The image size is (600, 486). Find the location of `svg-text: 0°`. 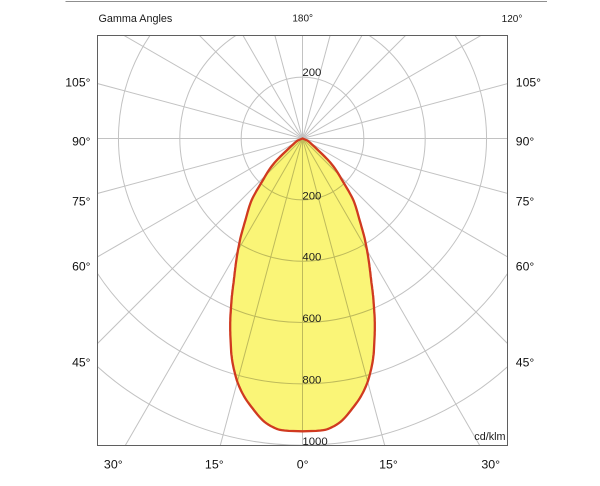

svg-text: 0° is located at coordinates (303, 464).